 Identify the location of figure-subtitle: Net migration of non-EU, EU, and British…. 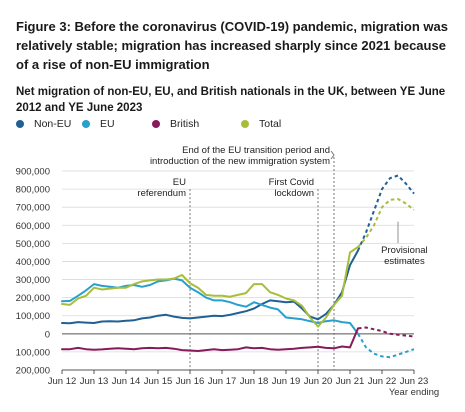
(231, 100).